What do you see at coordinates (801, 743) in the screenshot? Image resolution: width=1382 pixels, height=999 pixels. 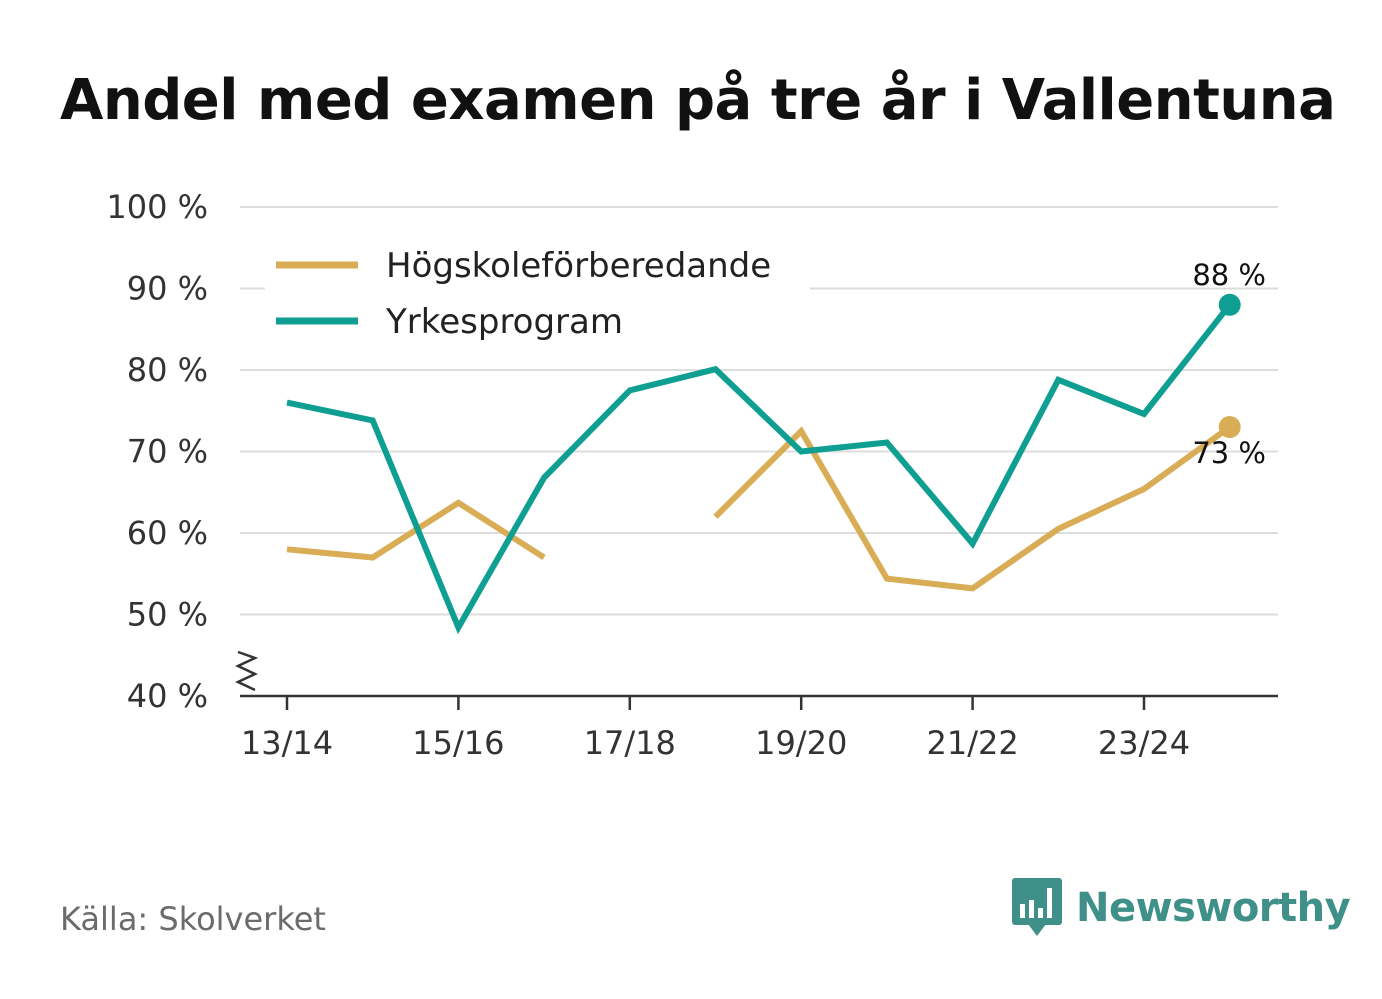 I see `x-tick-label: 19/20` at bounding box center [801, 743].